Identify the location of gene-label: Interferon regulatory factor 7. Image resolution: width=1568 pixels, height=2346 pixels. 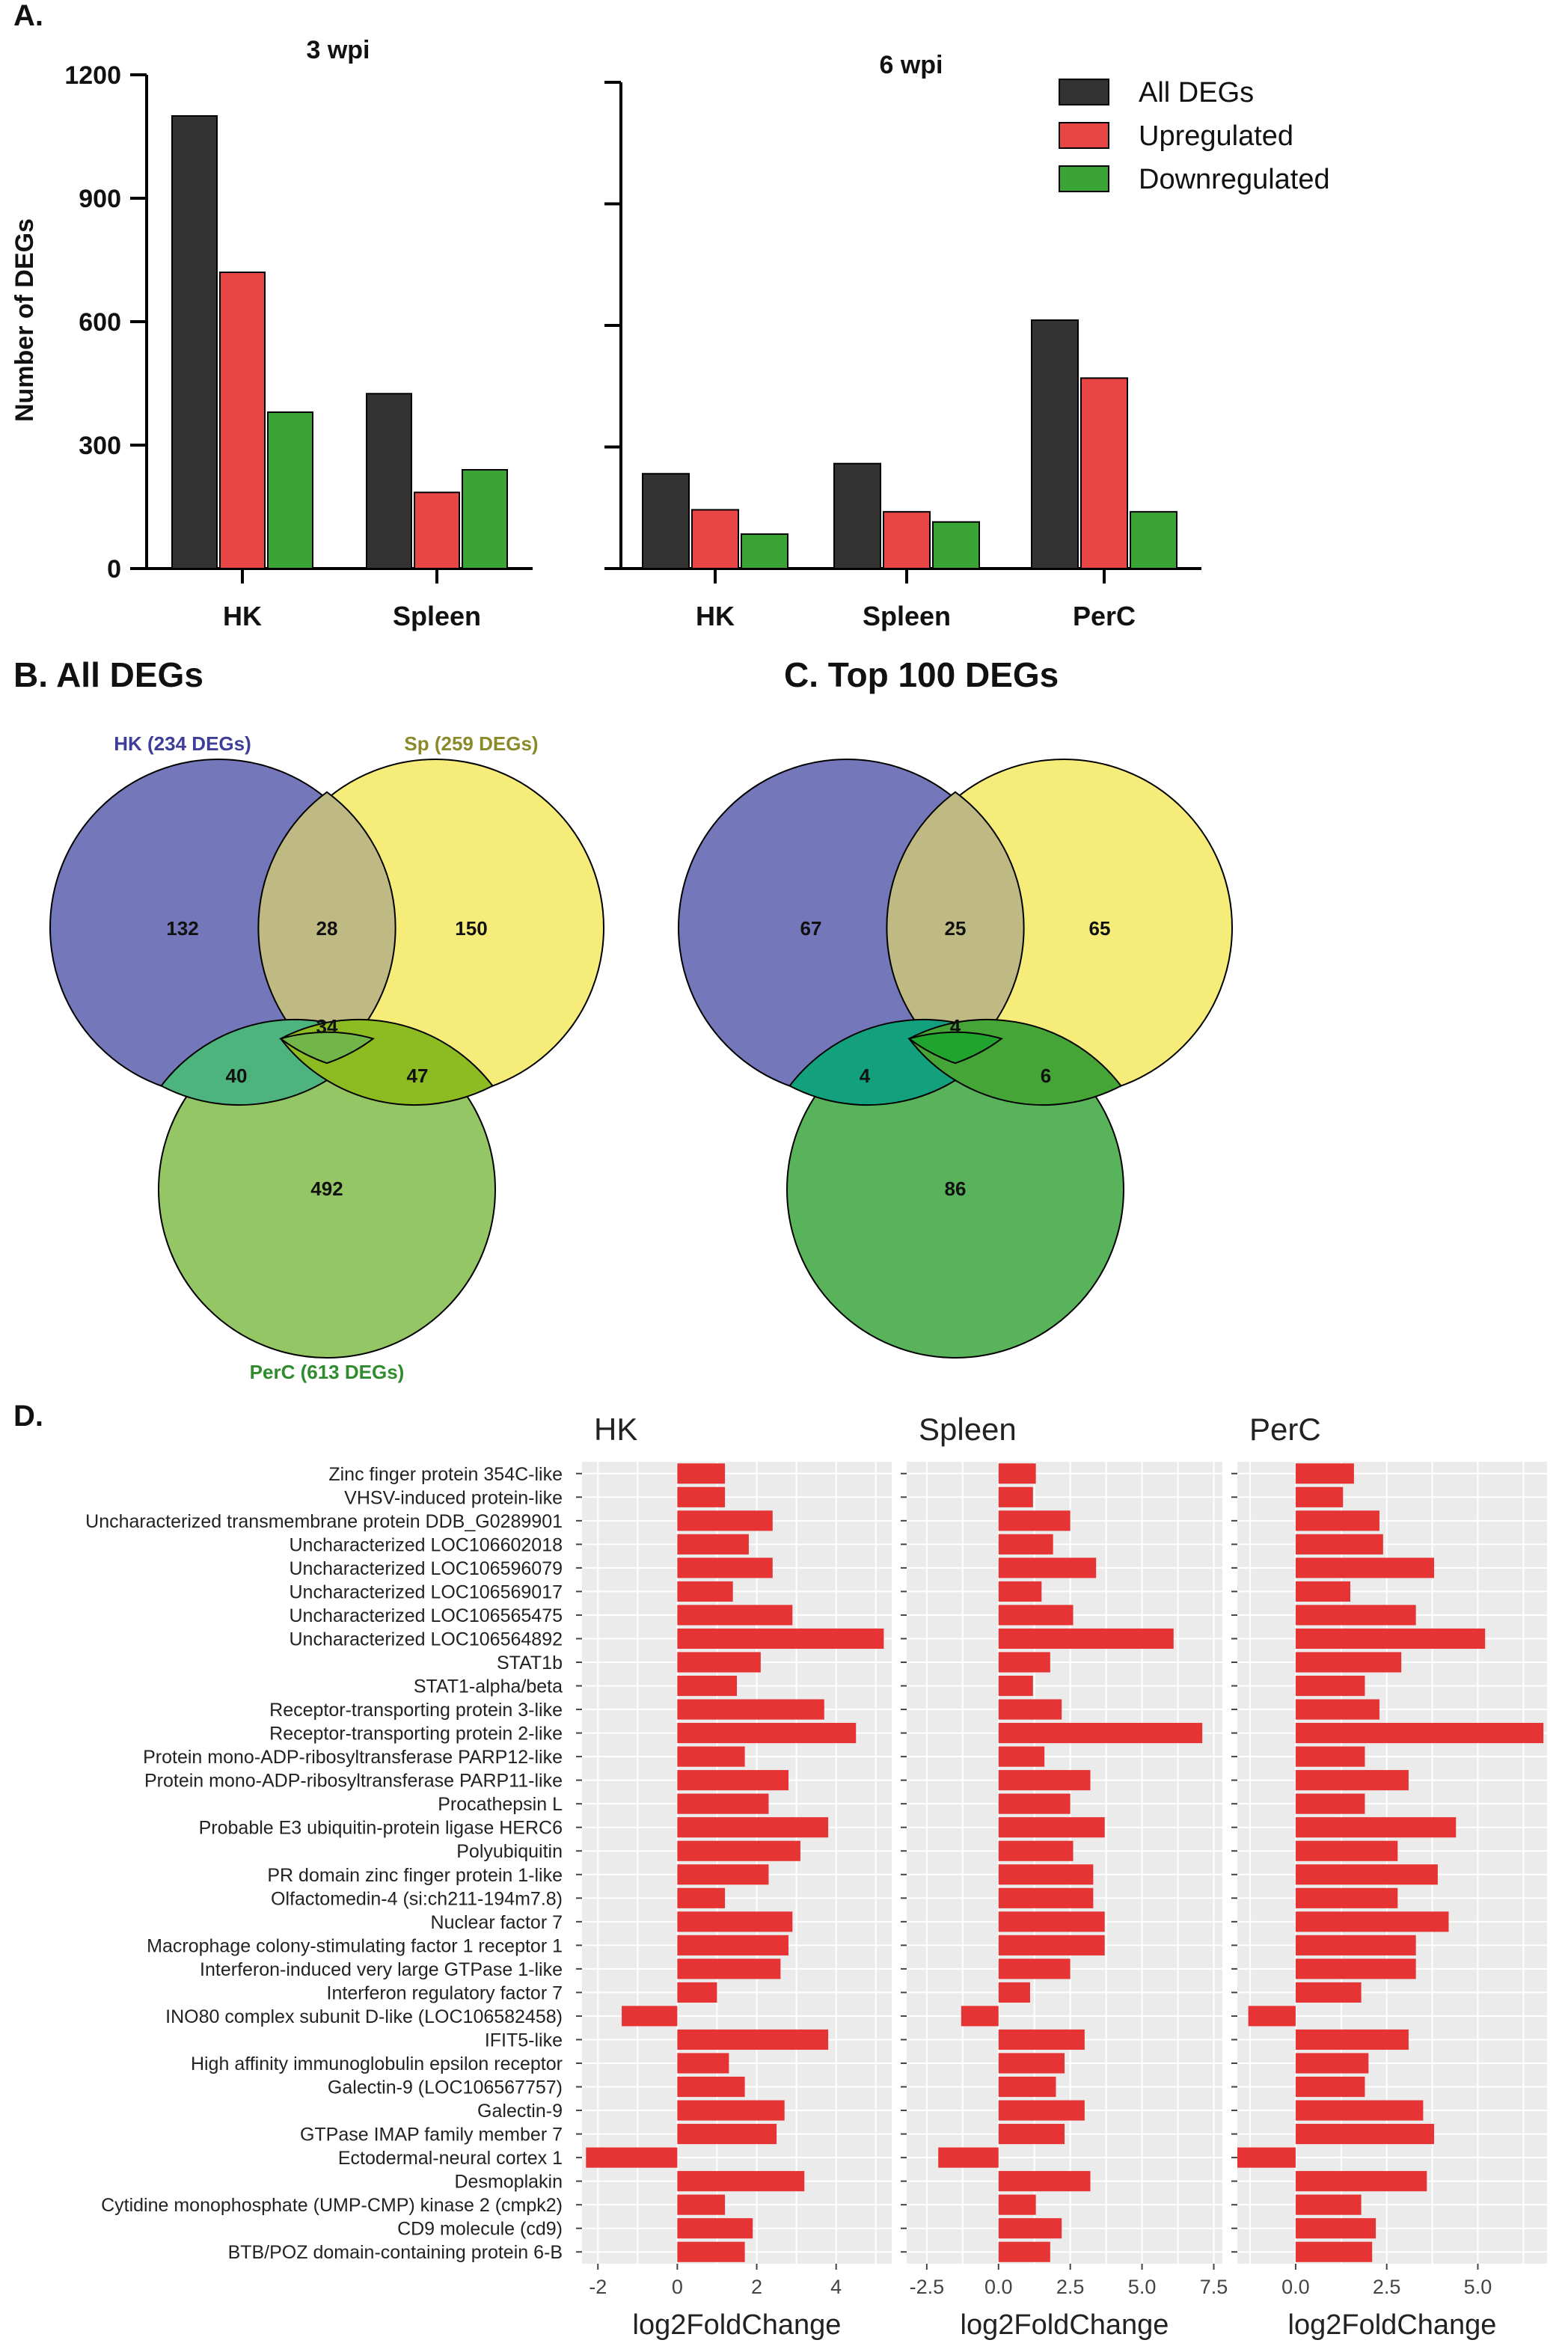
(445, 1992).